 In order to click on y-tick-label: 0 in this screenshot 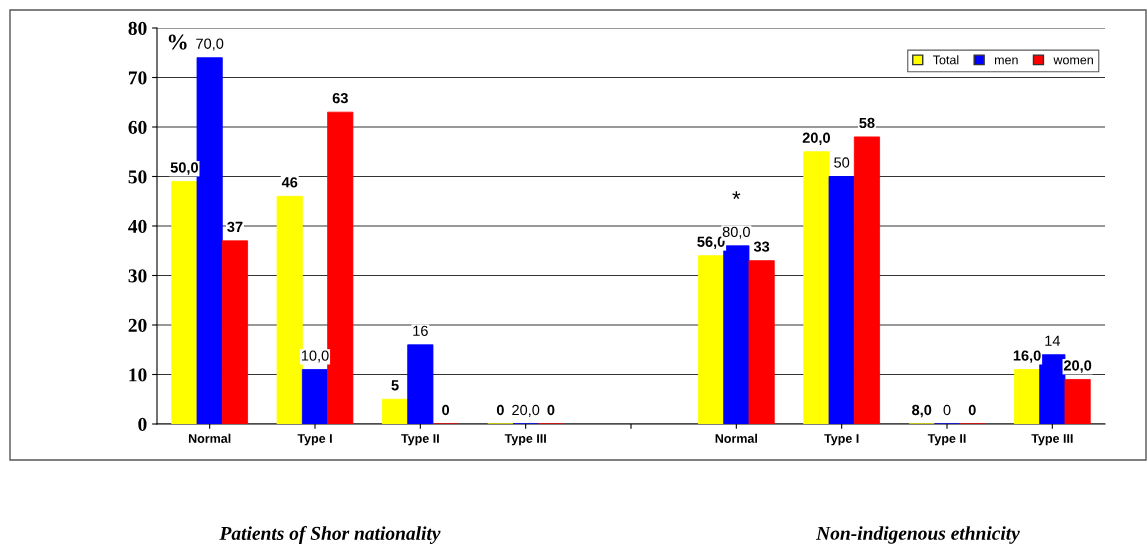, I will do `click(142, 424)`.